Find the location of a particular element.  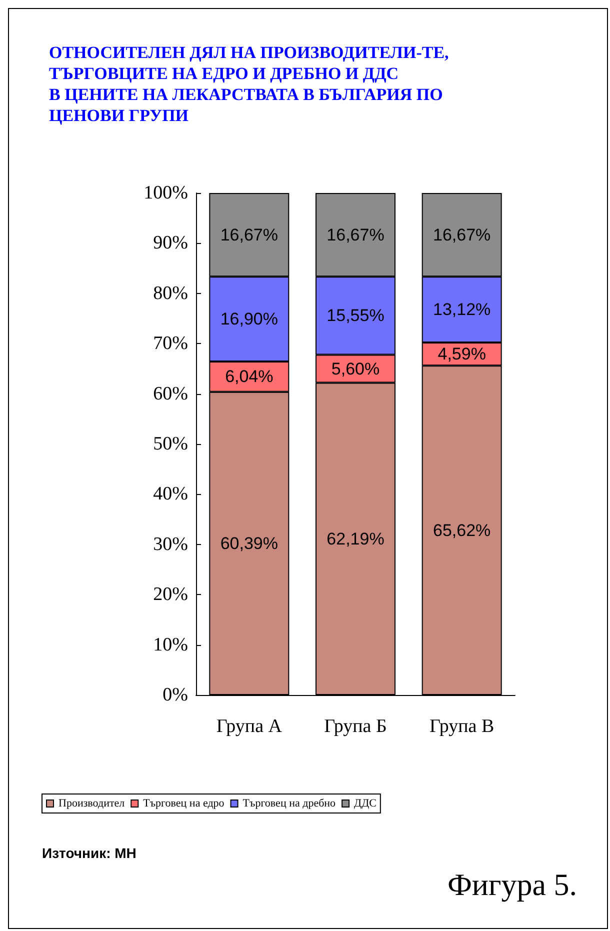

y-tick-label: 50% is located at coordinates (170, 444).